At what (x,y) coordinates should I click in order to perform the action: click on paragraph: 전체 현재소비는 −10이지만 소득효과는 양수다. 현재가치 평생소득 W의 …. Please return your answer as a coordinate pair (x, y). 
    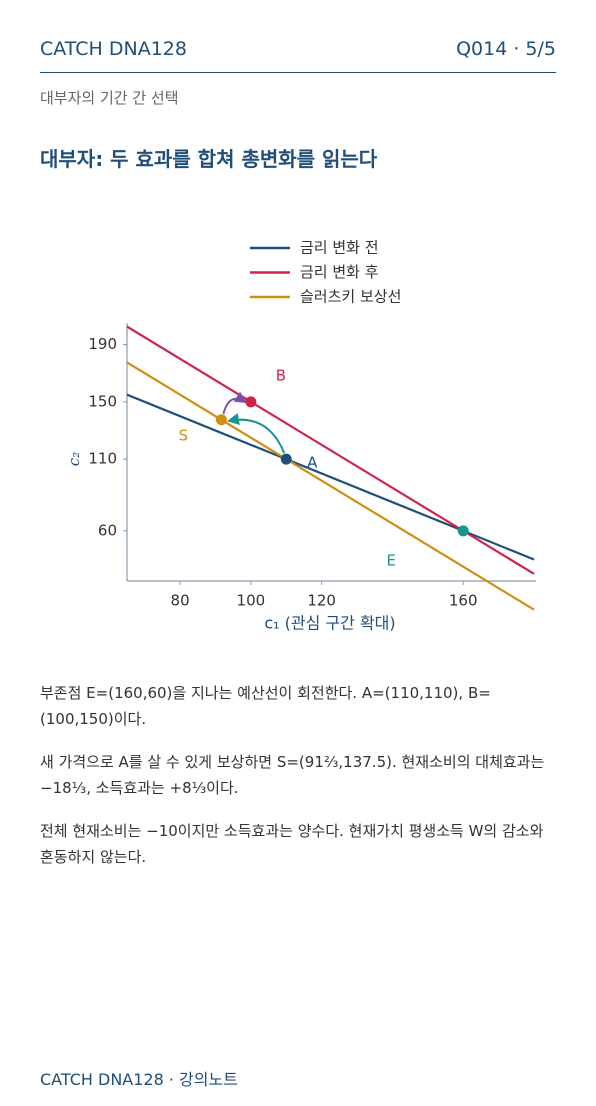
    Looking at the image, I should click on (292, 844).